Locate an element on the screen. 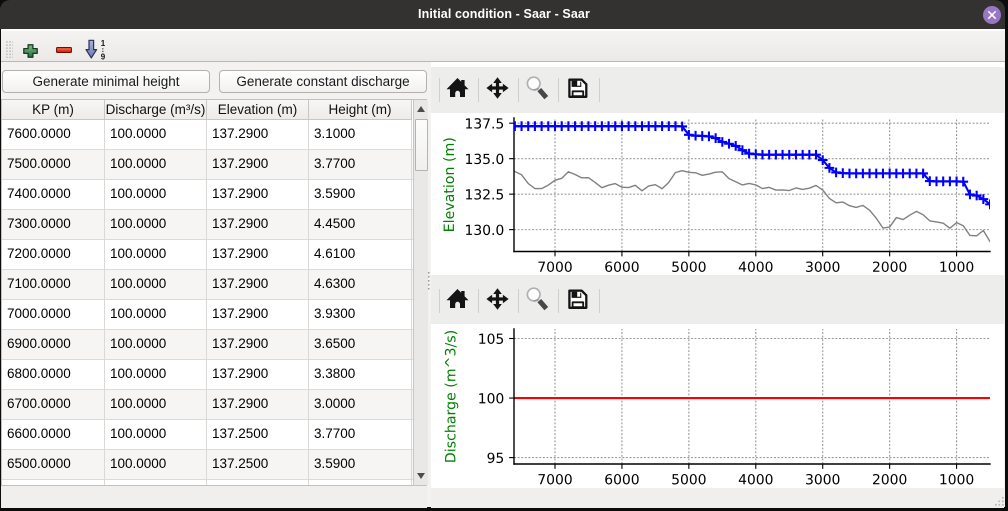  svg-text: 9 is located at coordinates (103, 57).